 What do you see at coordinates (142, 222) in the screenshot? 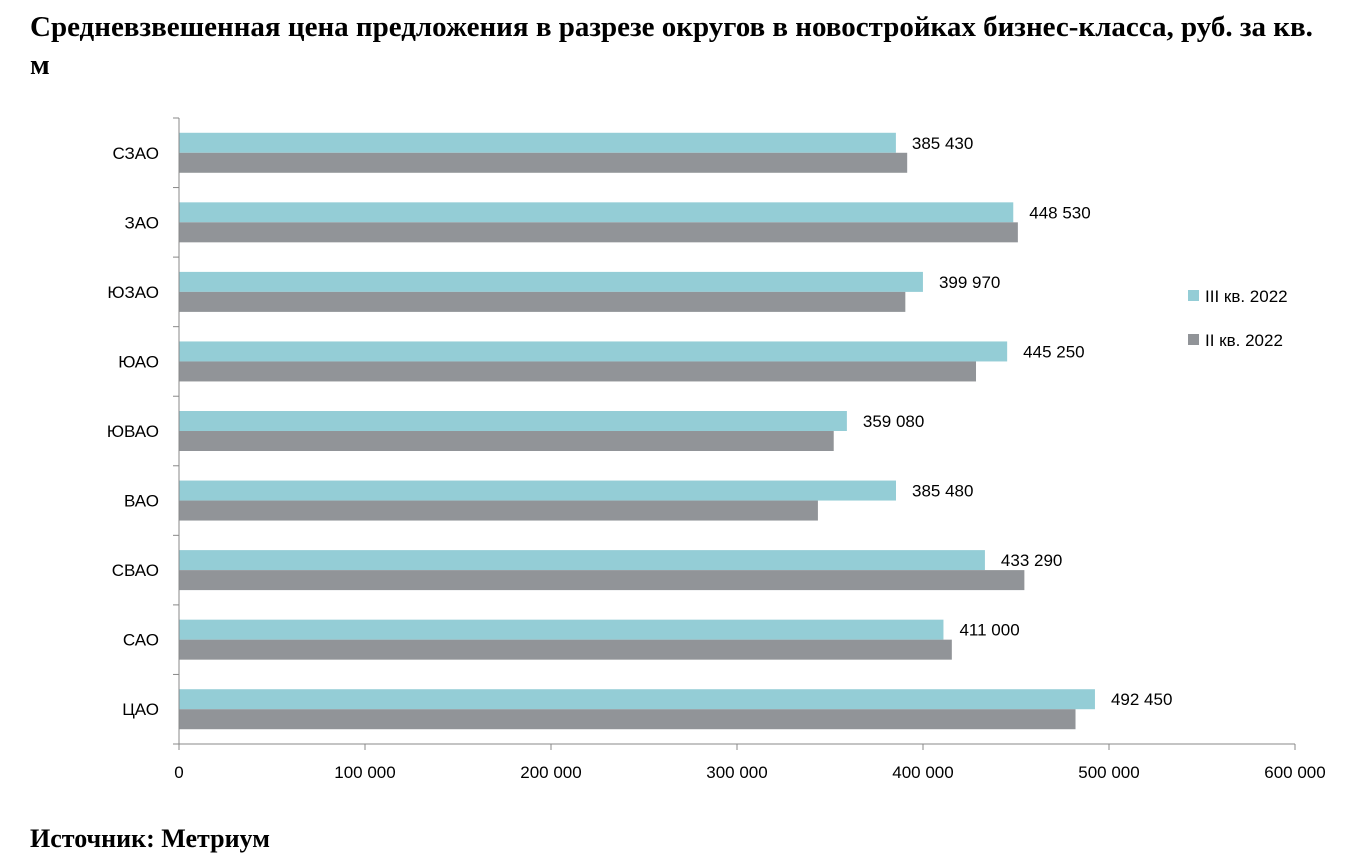
I see `category-label: ЗАО` at bounding box center [142, 222].